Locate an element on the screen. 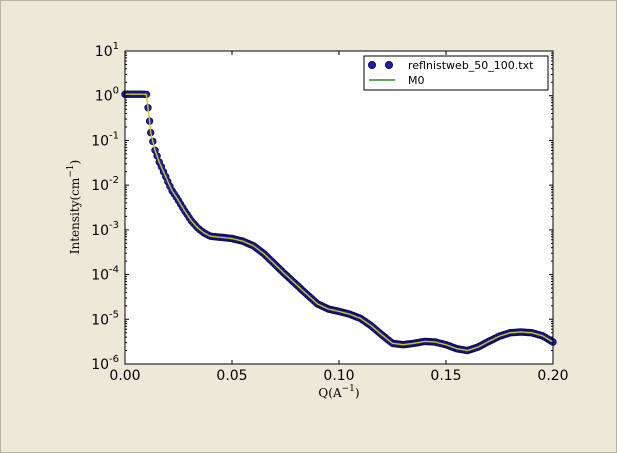 Image resolution: width=617 pixels, height=453 pixels. y-tick-label: 10⁻³ is located at coordinates (105, 229).